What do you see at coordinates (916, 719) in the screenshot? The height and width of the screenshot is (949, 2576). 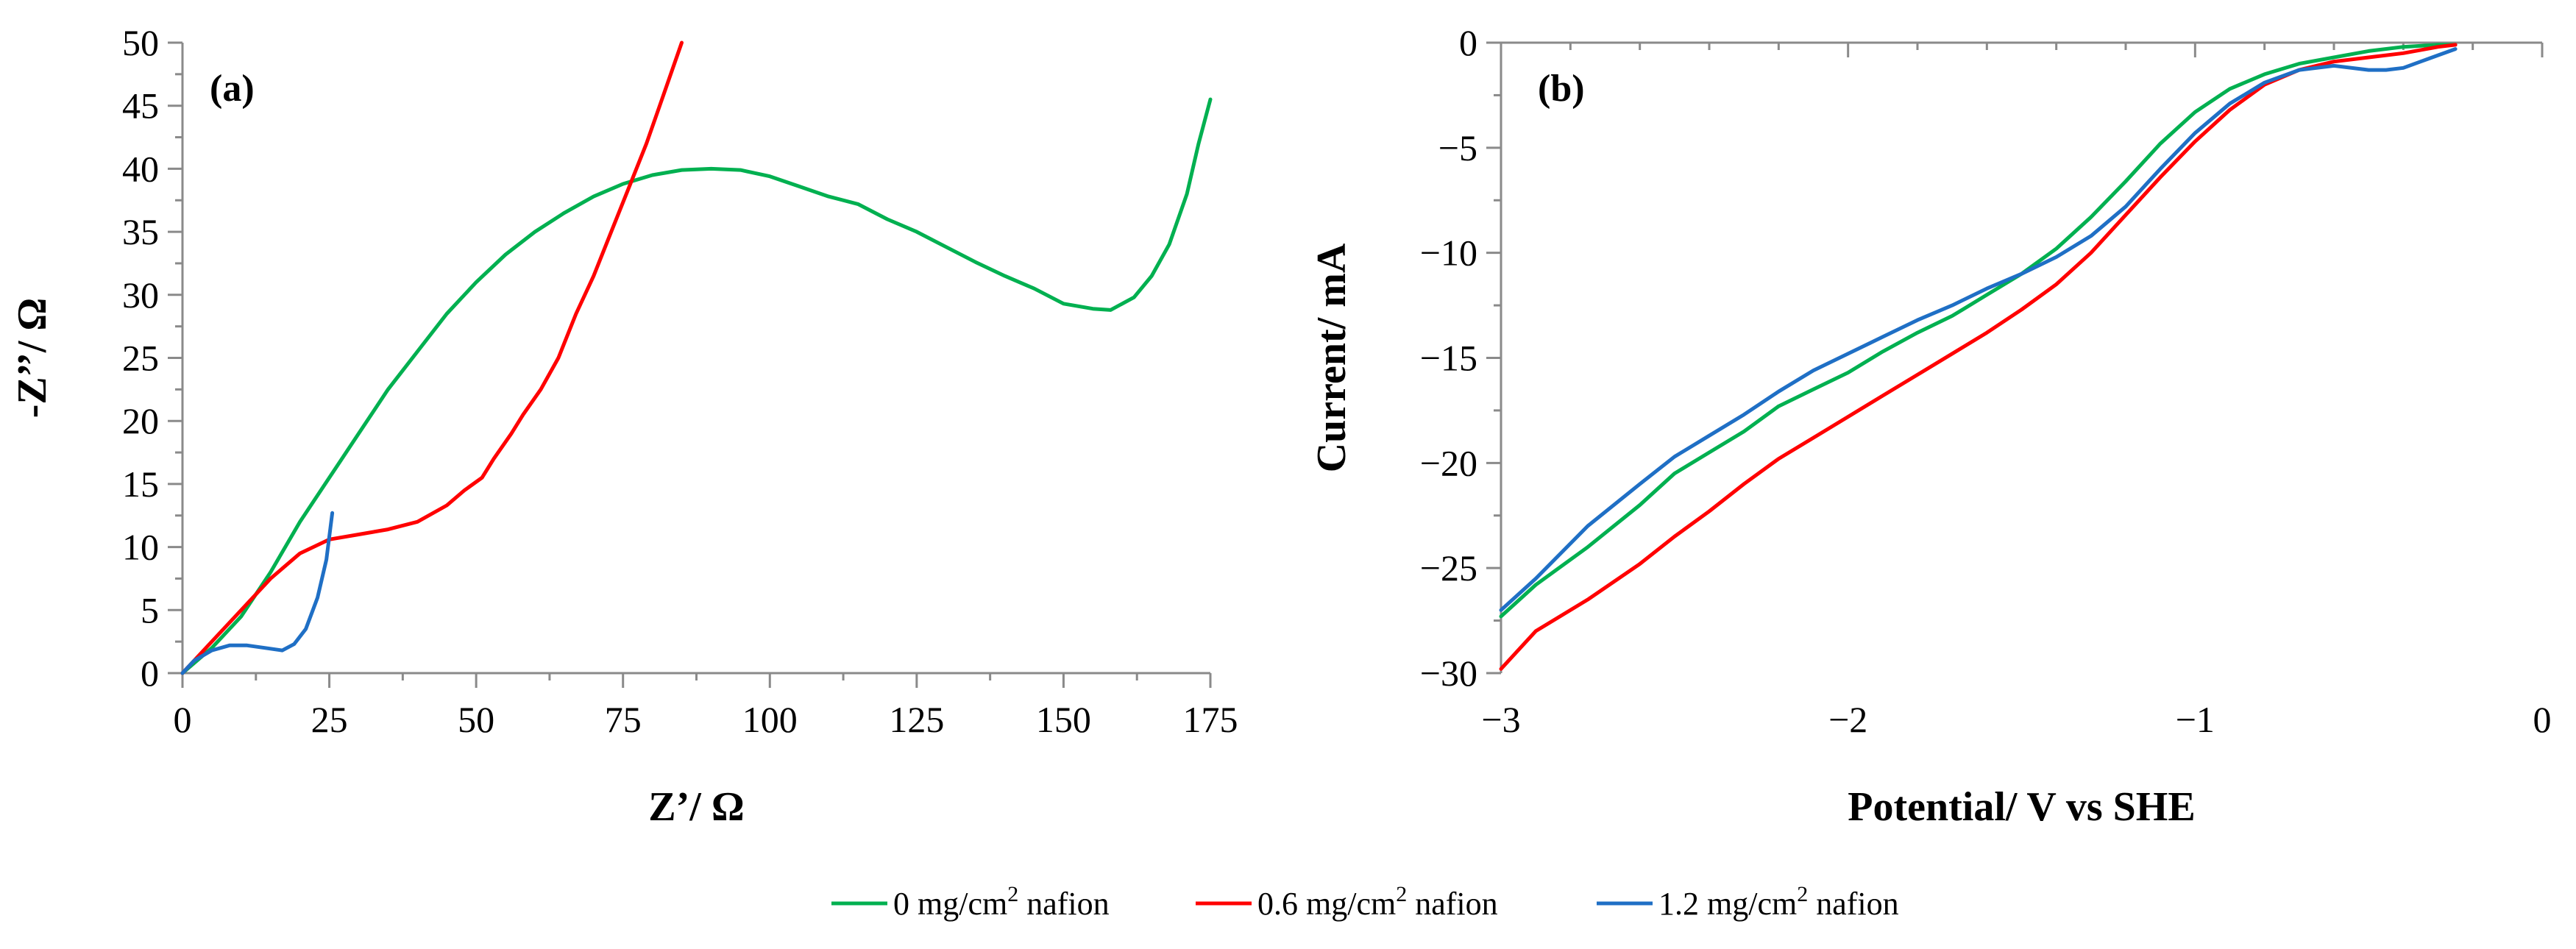 I see `chart-a-x-tick-label: 125` at bounding box center [916, 719].